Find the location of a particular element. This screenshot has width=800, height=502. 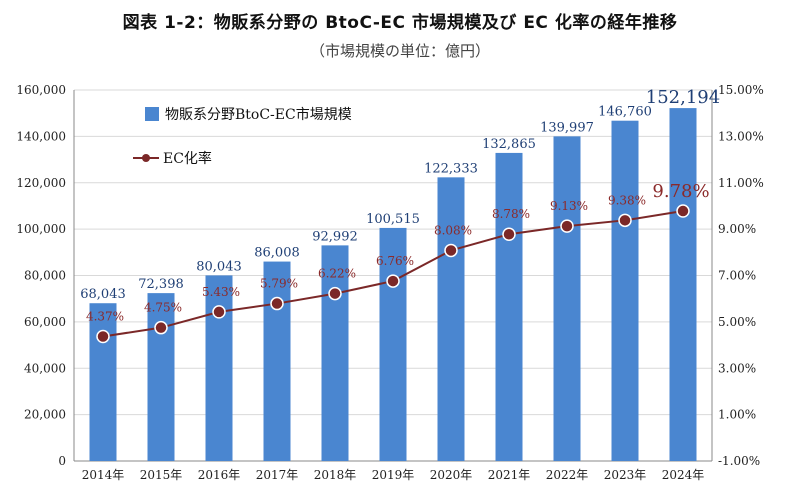

chart-title: 図表 1-2：物販系分野の BtoC-EC 市場規模及び EC 化率の経年推移 is located at coordinates (400, 23).